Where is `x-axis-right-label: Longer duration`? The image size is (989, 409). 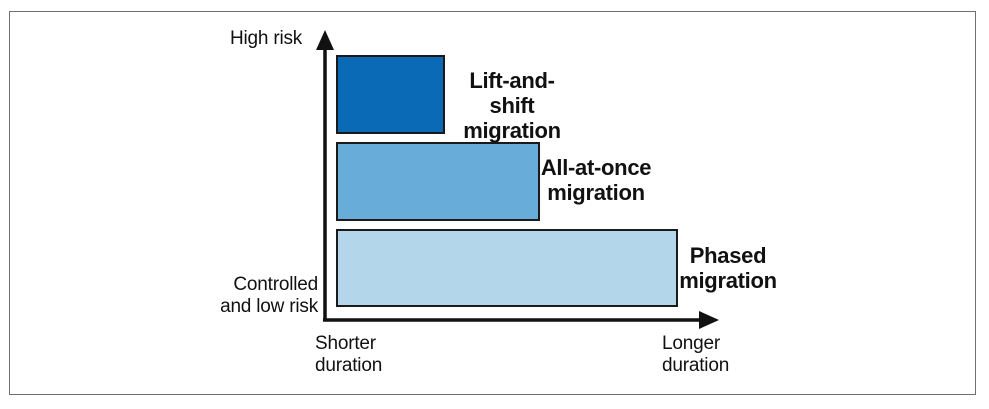 x-axis-right-label: Longer duration is located at coordinates (696, 354).